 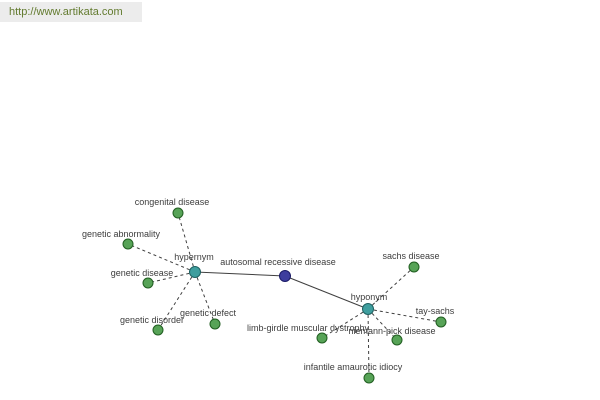 I want to click on node-label-hypernym: hypernym, so click(x=194, y=257).